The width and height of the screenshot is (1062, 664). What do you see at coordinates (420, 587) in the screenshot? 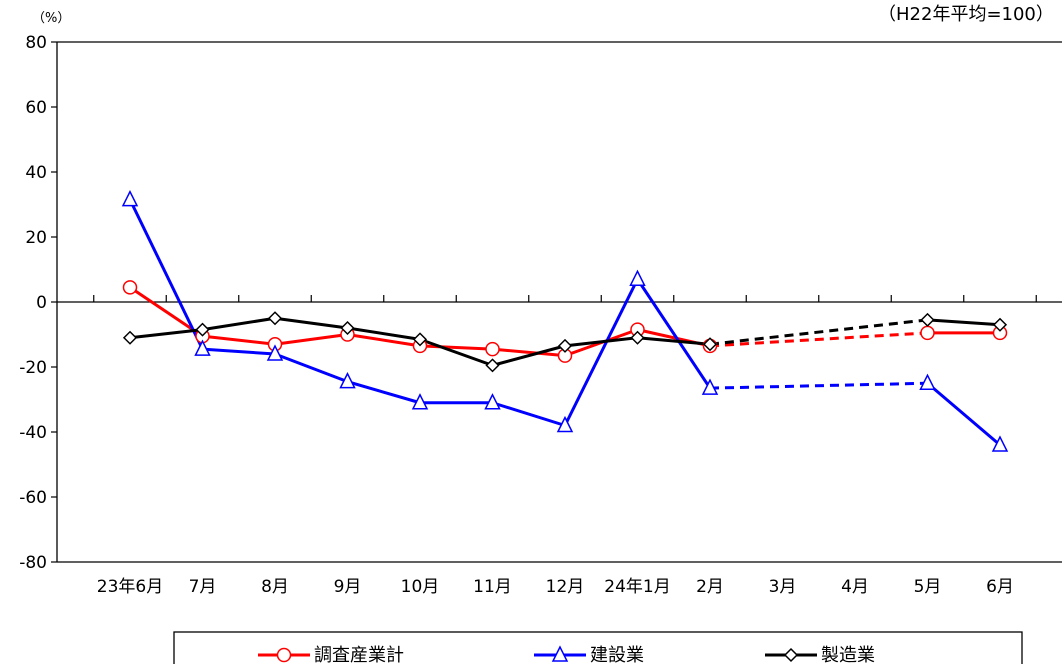
I see `x-tick-label: 10月` at bounding box center [420, 587].